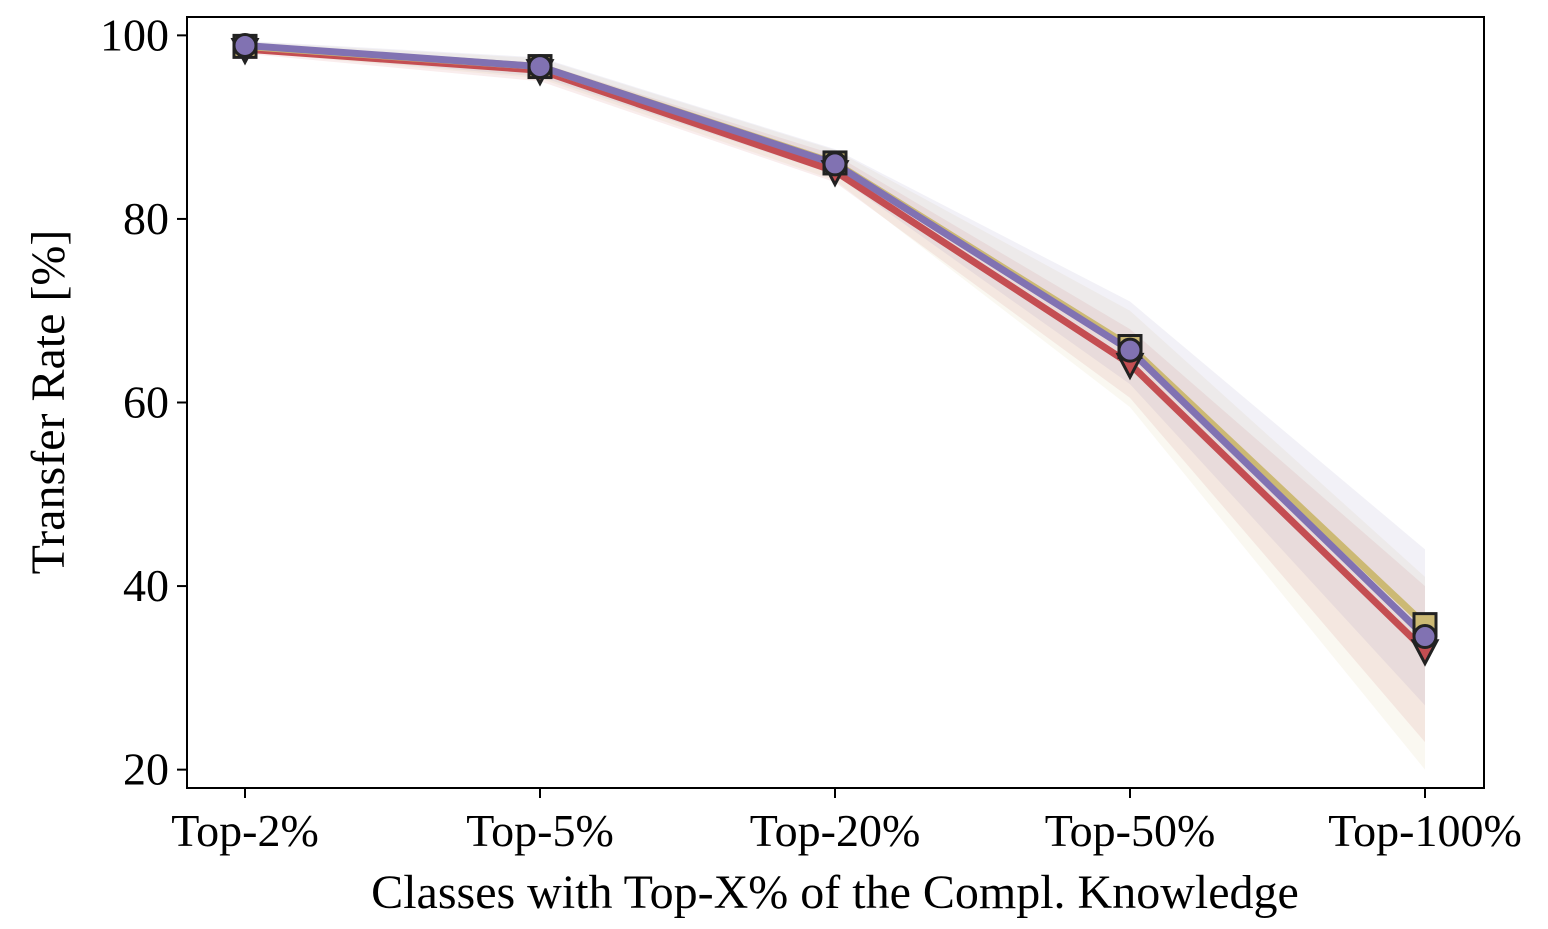 Image resolution: width=1548 pixels, height=929 pixels. I want to click on x-tick-label: Top-50%, so click(1130, 830).